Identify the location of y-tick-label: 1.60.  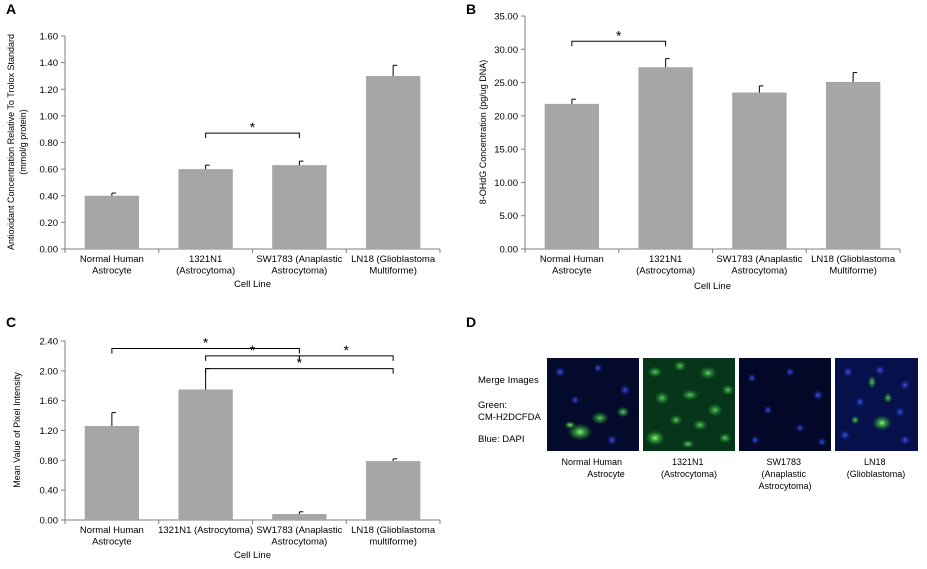
(49, 37).